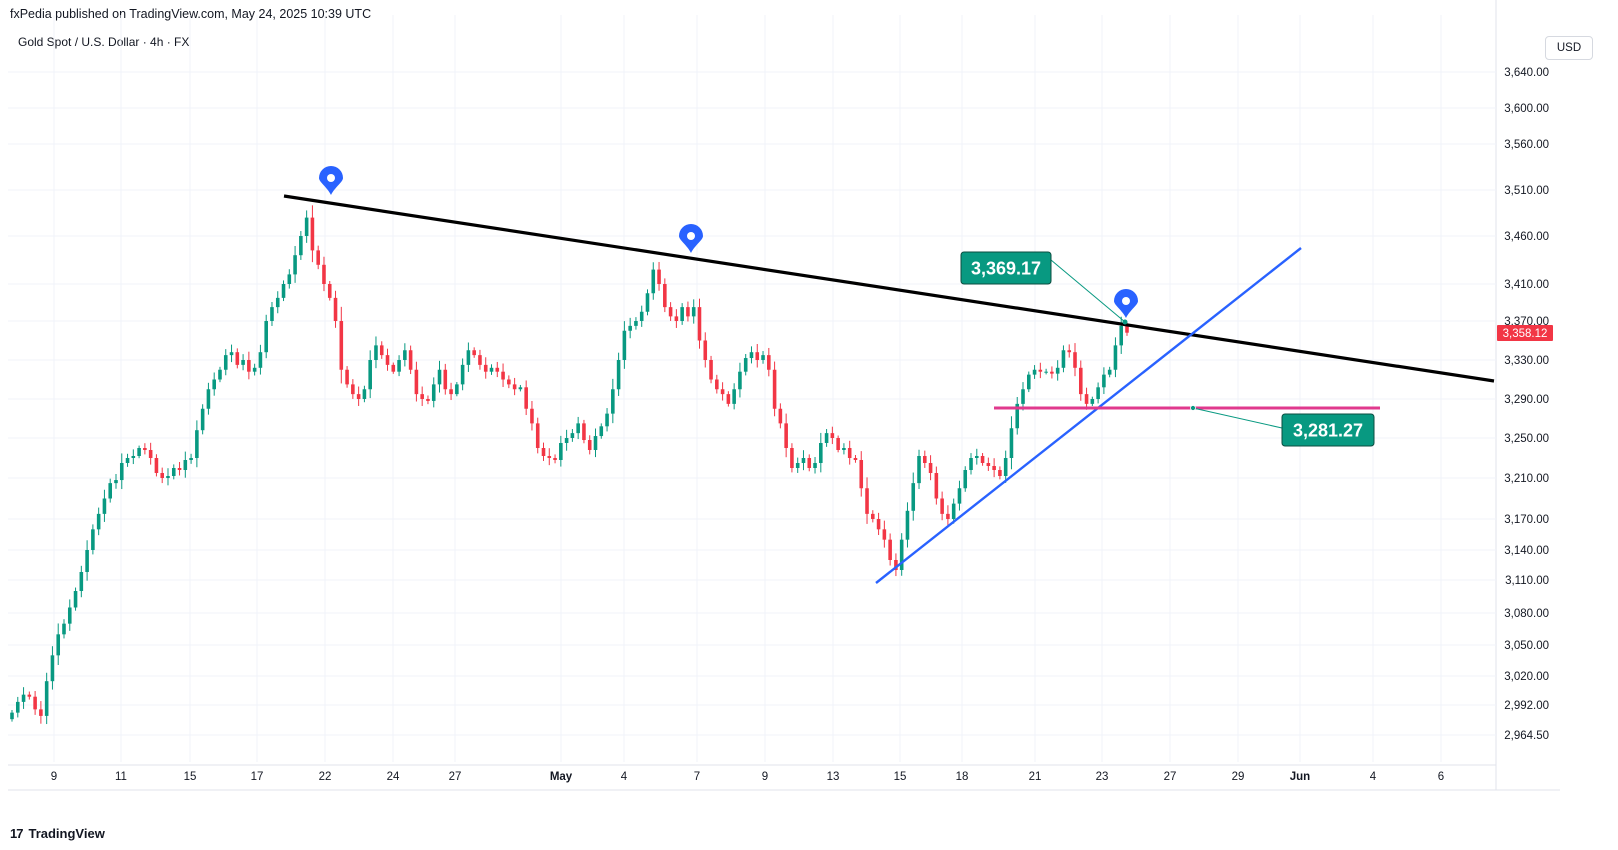  What do you see at coordinates (1006, 268) in the screenshot?
I see `label-3369-bg` at bounding box center [1006, 268].